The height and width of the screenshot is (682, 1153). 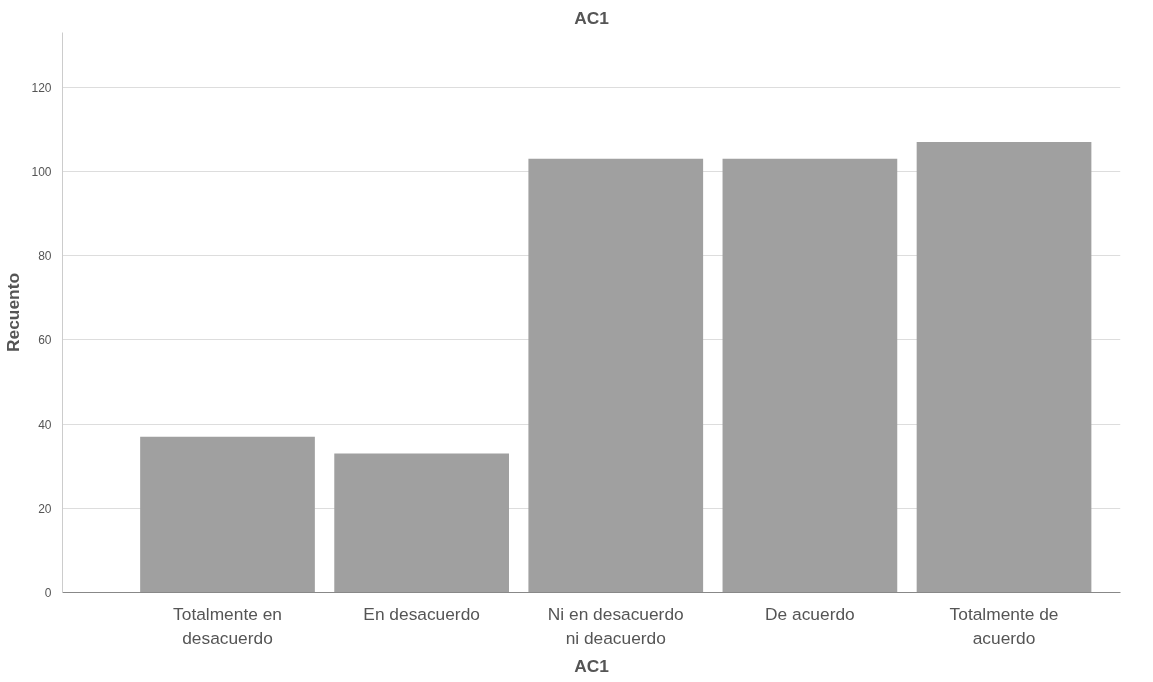 I want to click on y-tick-label: 40, so click(x=45, y=424).